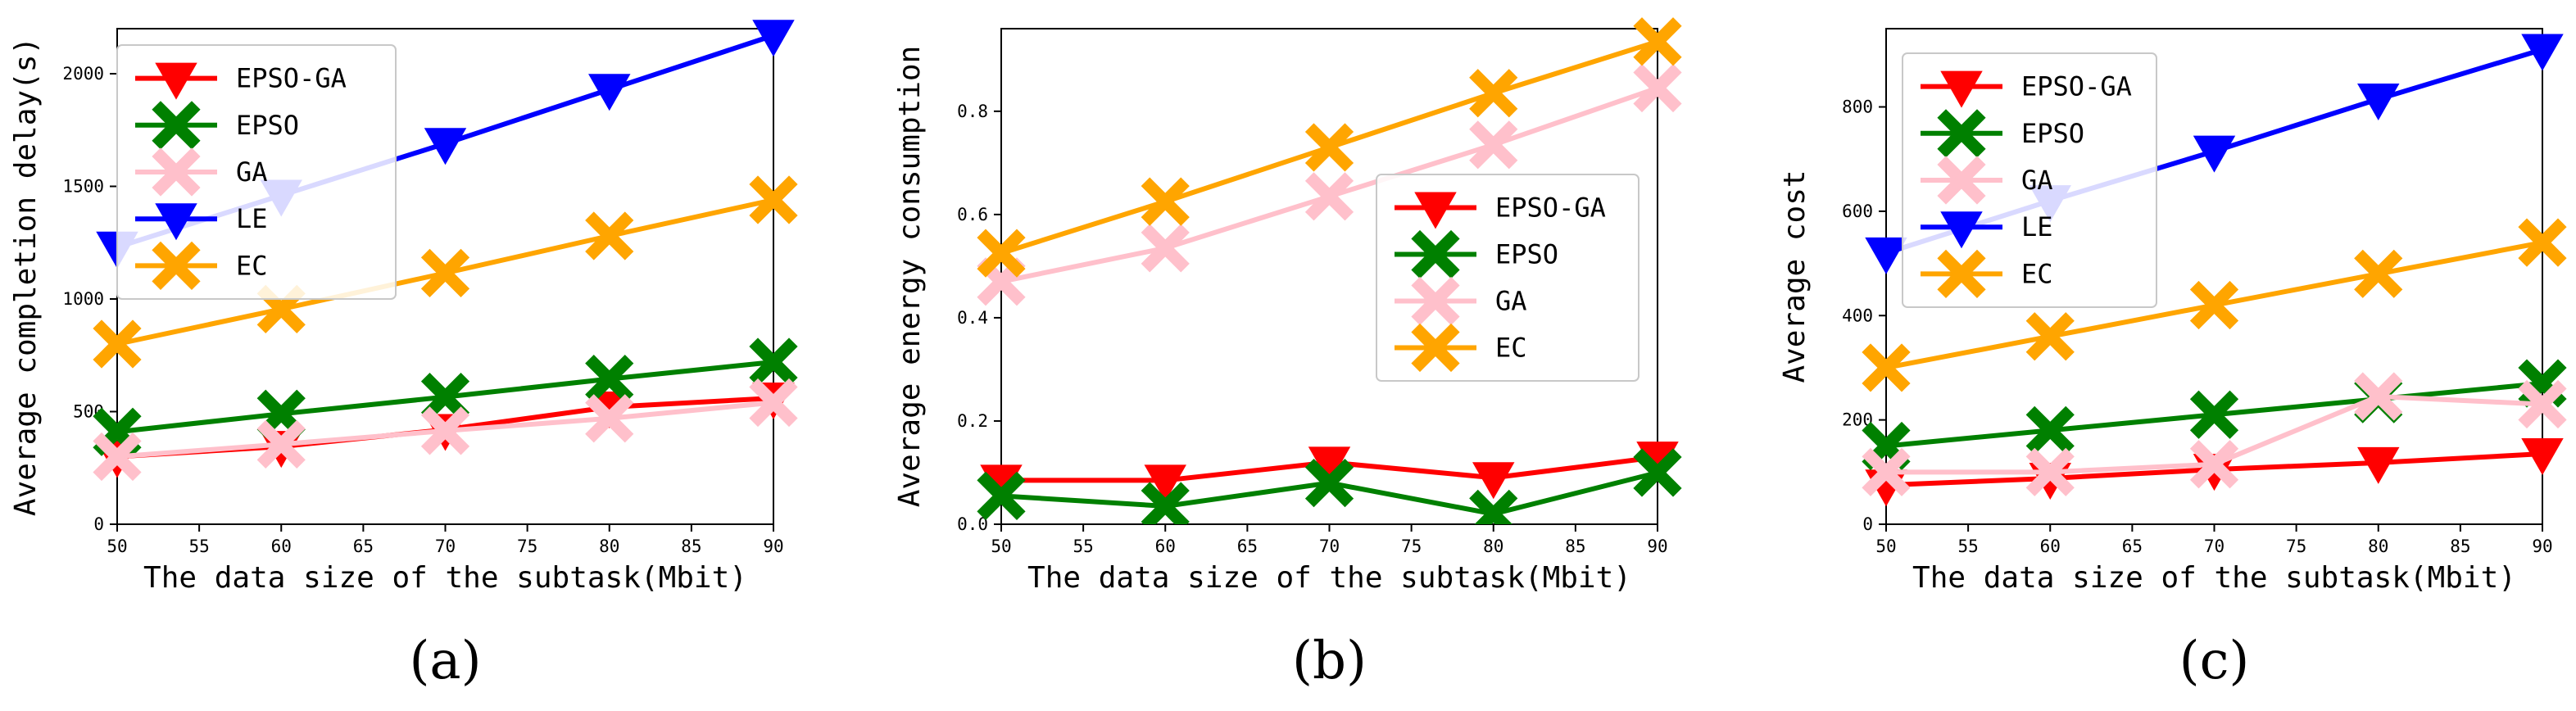  What do you see at coordinates (972, 524) in the screenshot?
I see `y-tick-label: 0.0` at bounding box center [972, 524].